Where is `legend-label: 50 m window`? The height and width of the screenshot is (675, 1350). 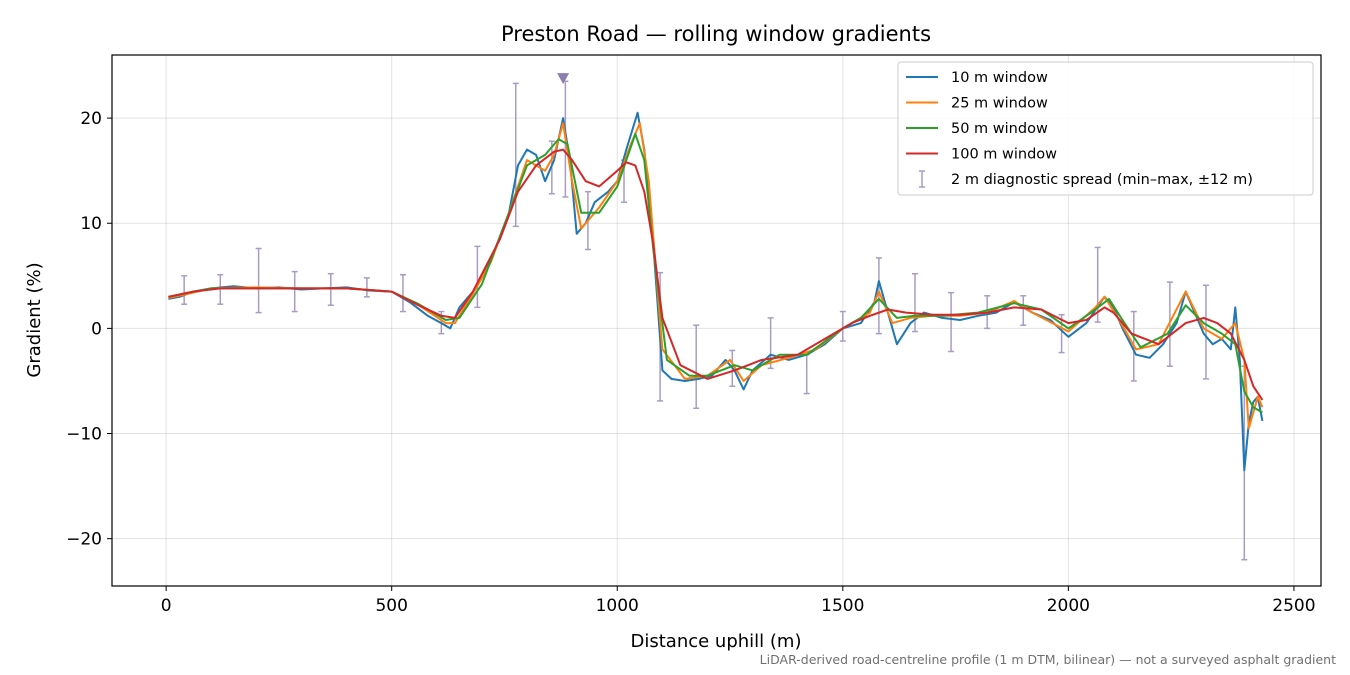 legend-label: 50 m window is located at coordinates (999, 129).